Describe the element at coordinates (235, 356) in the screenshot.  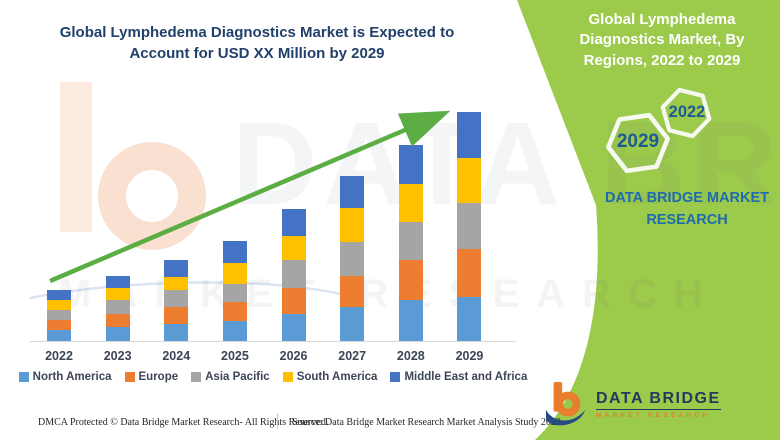
I see `x-axis-label-2025: 2025` at that location.